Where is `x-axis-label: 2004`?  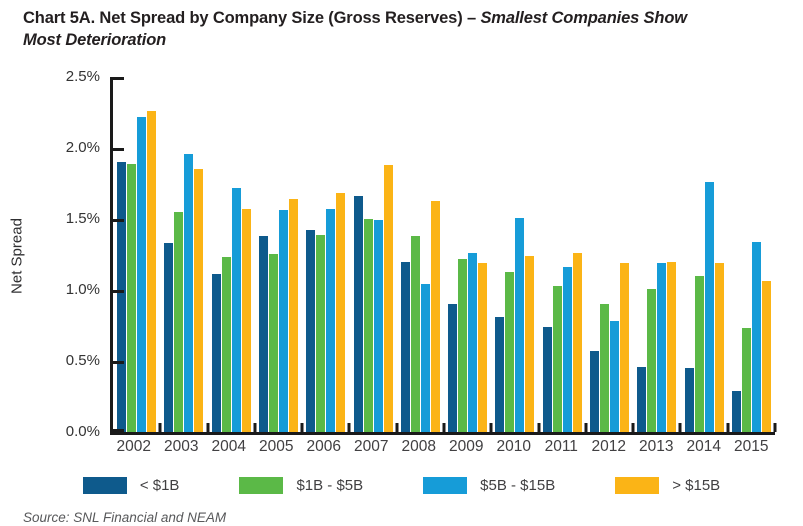 x-axis-label: 2004 is located at coordinates (228, 446).